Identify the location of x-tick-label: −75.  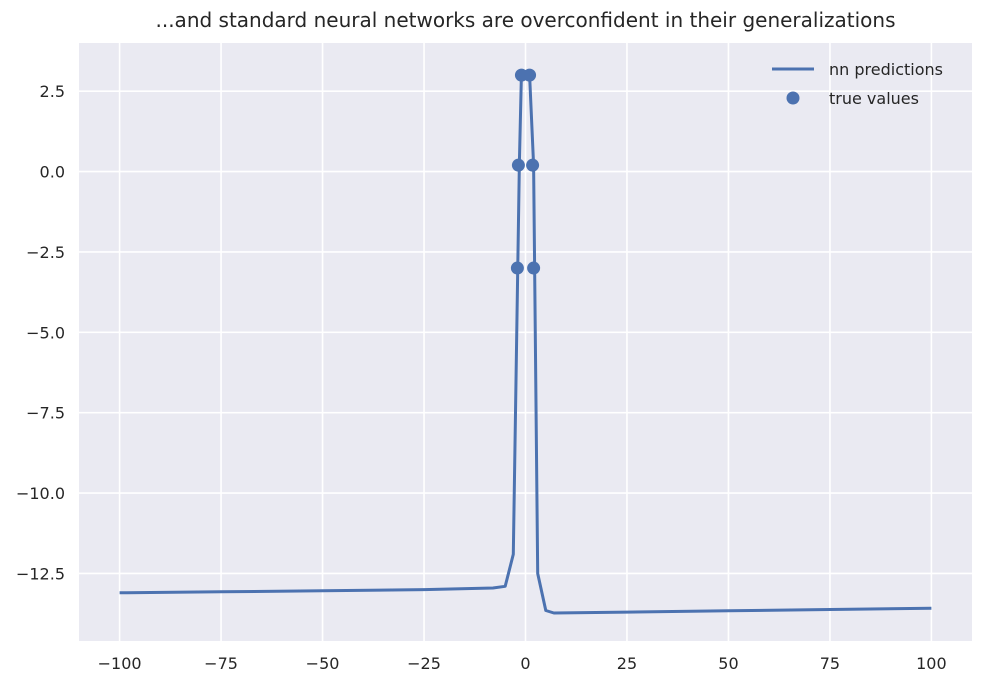
(221, 663).